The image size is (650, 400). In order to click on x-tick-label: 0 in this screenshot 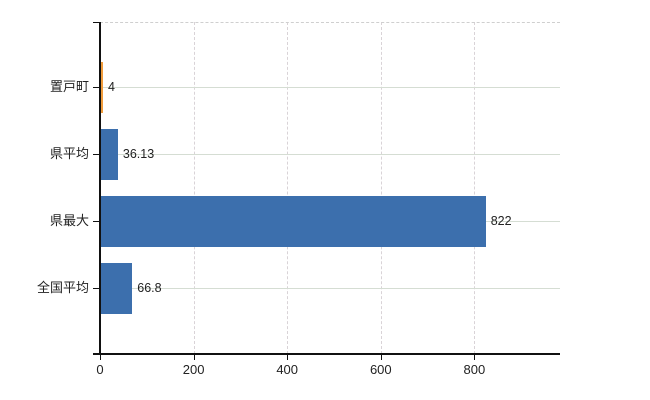, I will do `click(100, 369)`.